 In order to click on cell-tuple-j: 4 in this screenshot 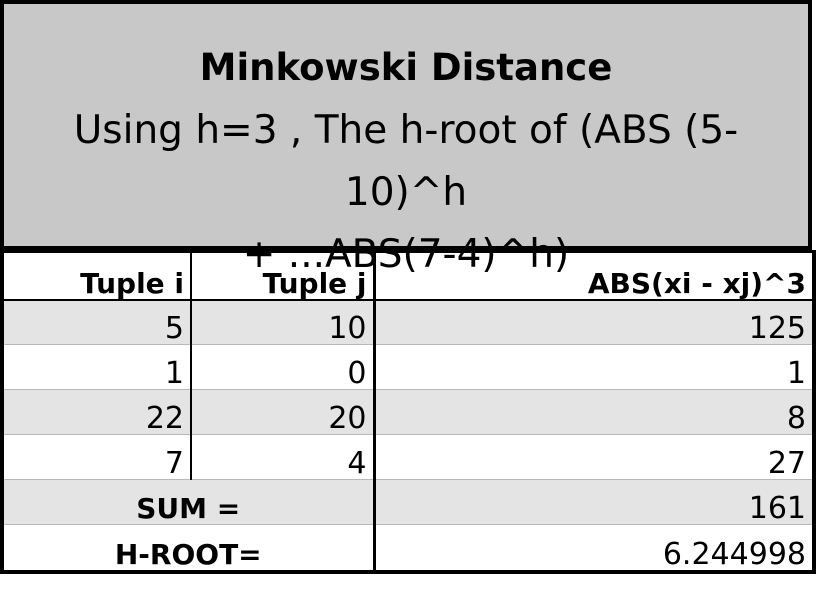, I will do `click(283, 457)`.